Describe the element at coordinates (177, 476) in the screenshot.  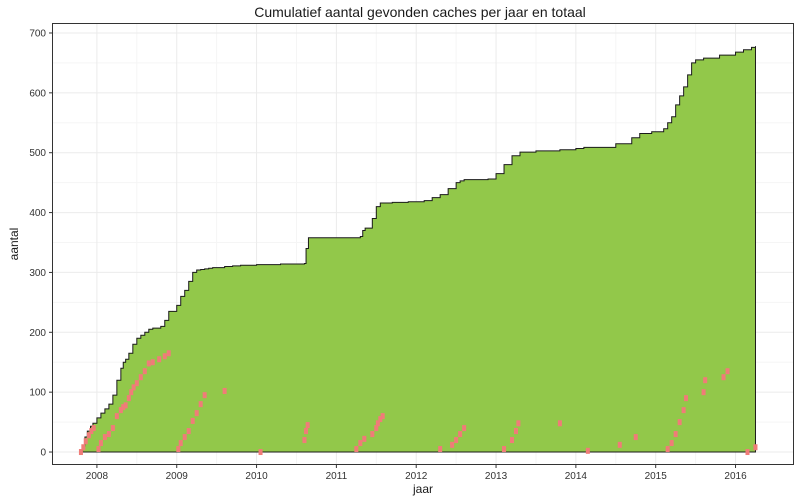
I see `x-tick-label: 2009` at that location.